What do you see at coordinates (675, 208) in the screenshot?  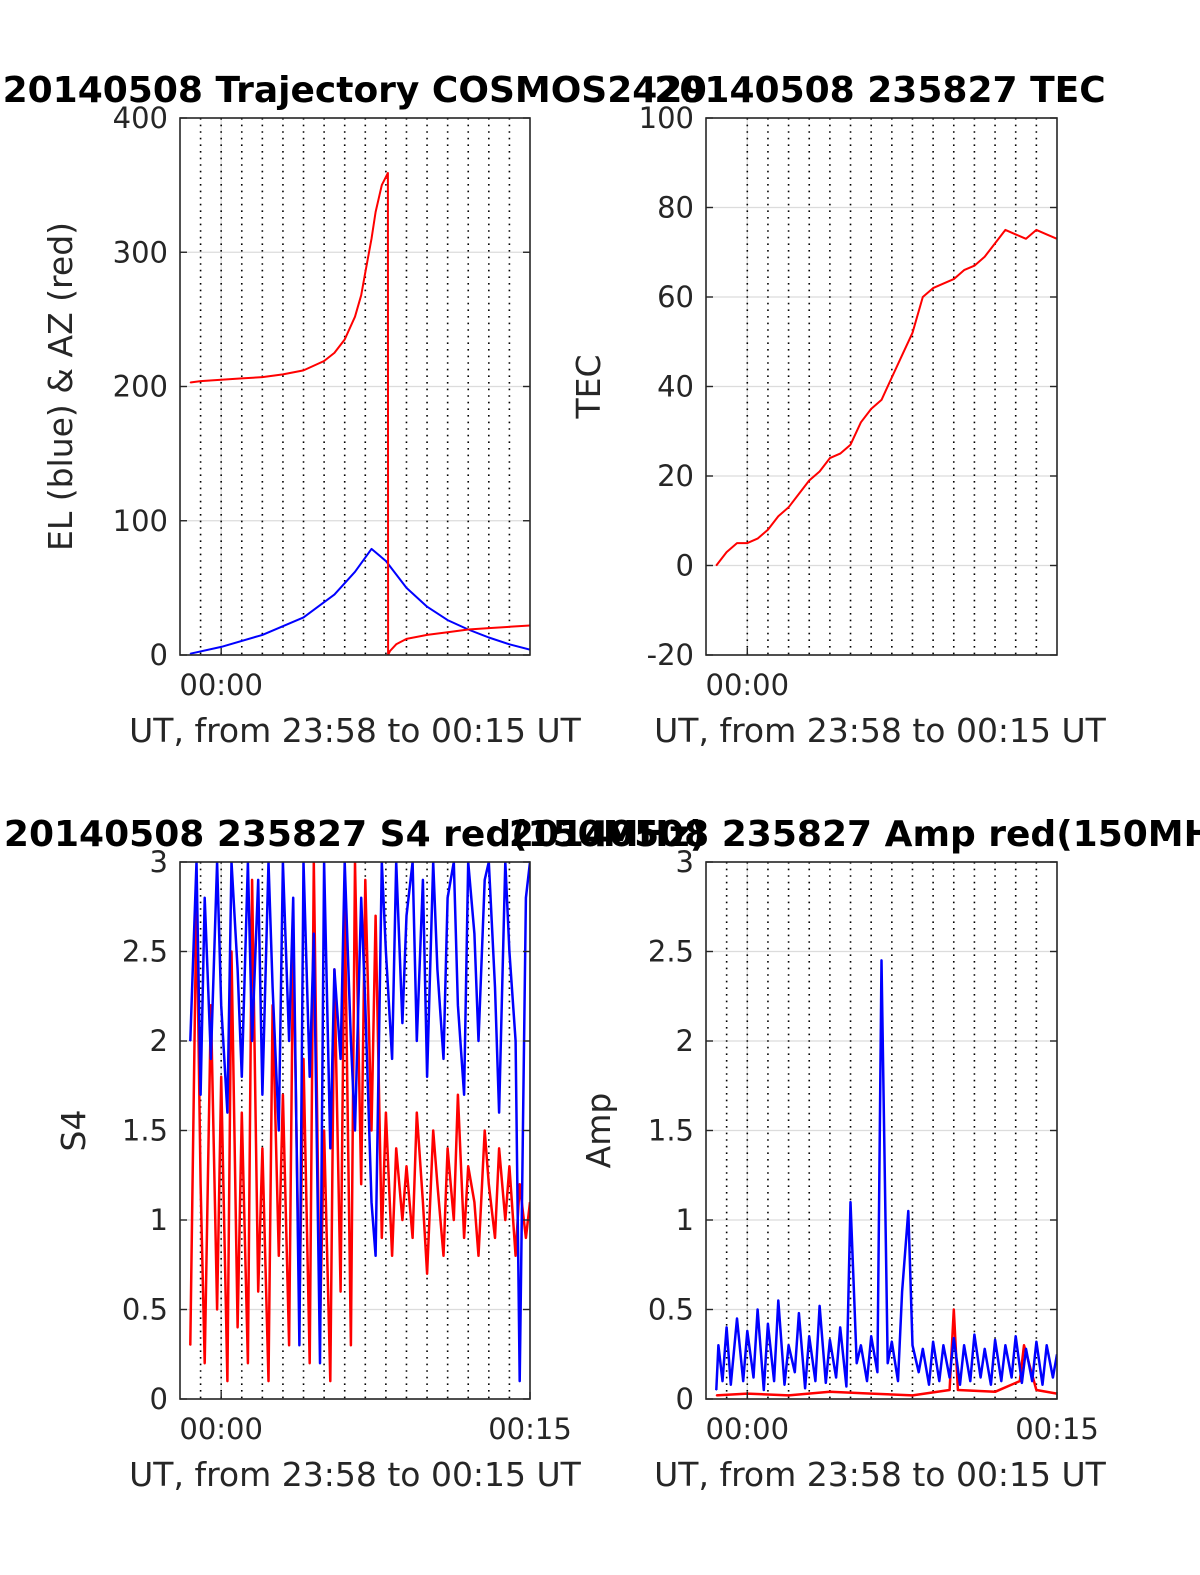 I see `tec-ytick-label: 80` at bounding box center [675, 208].